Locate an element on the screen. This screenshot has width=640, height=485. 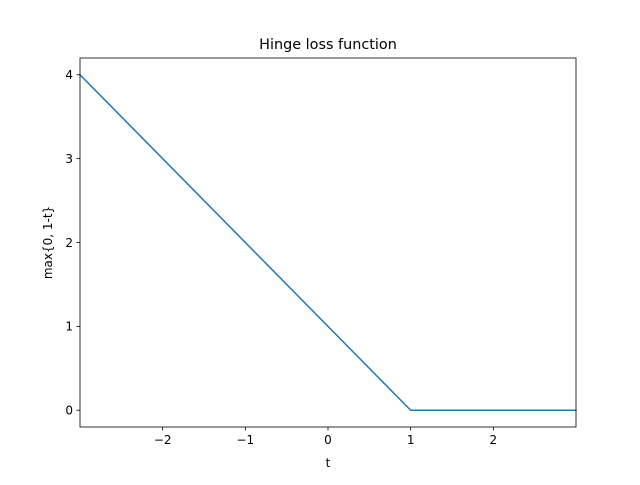
x-tick-label: 2 is located at coordinates (494, 440).